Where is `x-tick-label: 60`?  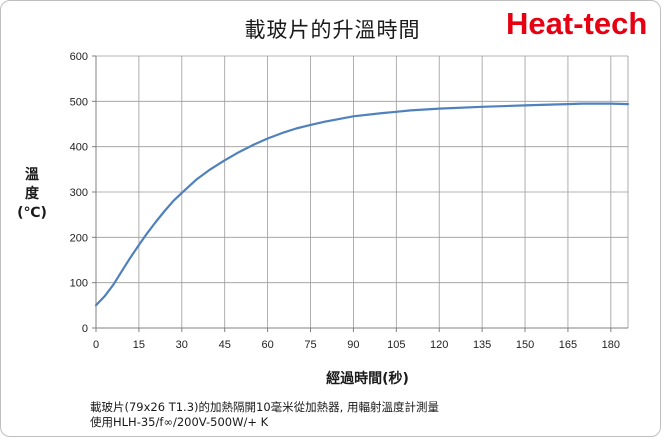 x-tick-label: 60 is located at coordinates (267, 345).